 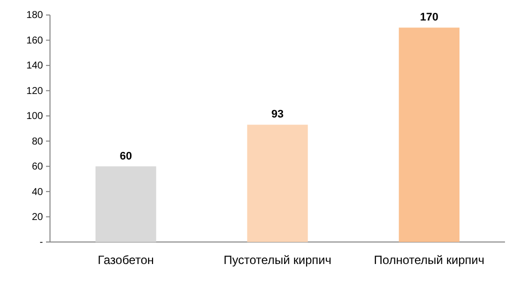 I want to click on y-tick-label: 120, so click(x=35, y=91).